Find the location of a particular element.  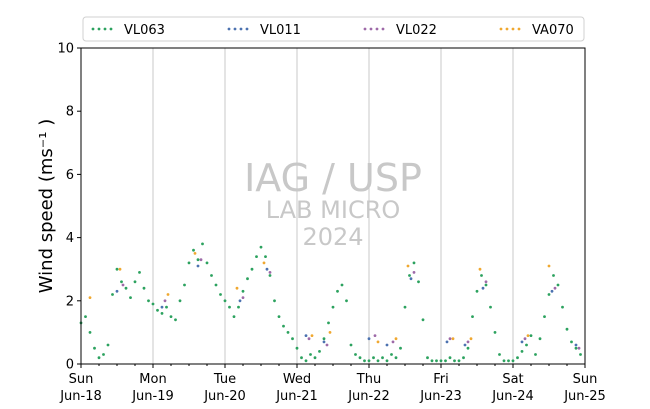

legend: VL063 VL011 VL022 VA070 is located at coordinates (333, 29).